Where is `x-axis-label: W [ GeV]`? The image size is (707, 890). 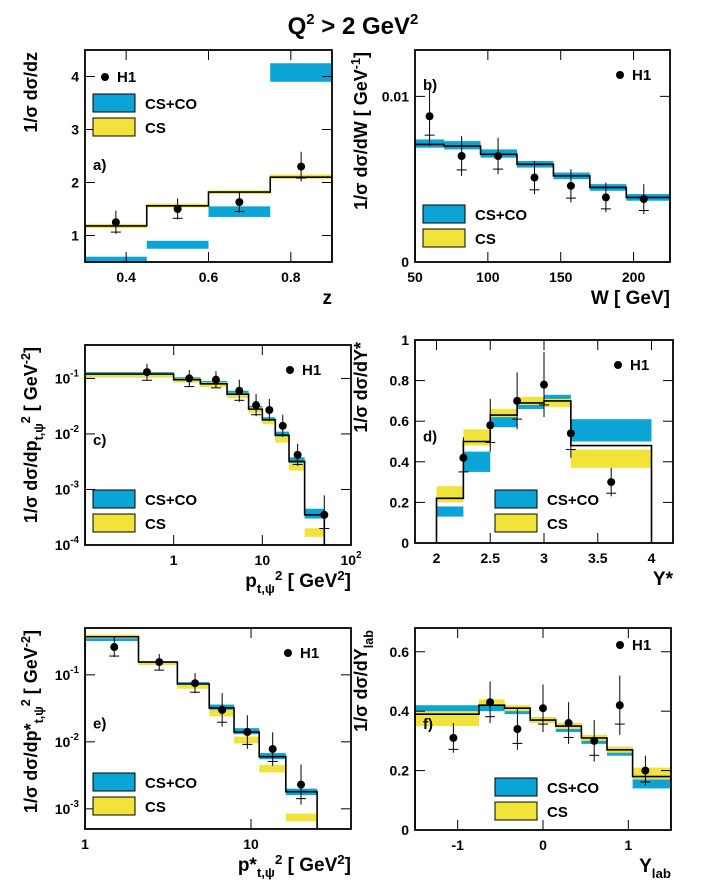
x-axis-label: W [ GeV] is located at coordinates (630, 298).